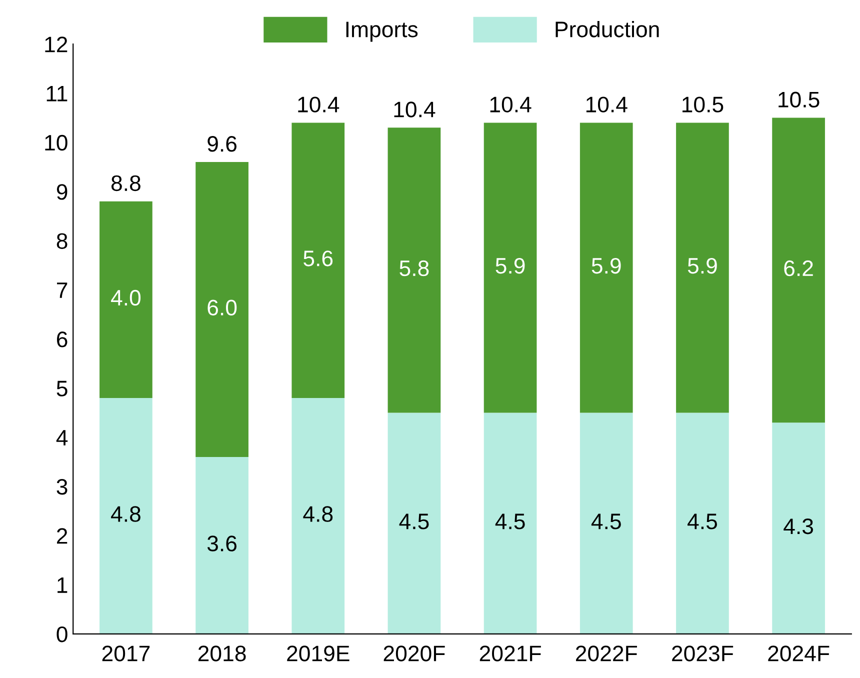 Image resolution: width=860 pixels, height=678 pixels. Describe the element at coordinates (62, 487) in the screenshot. I see `y-tick-label: 3` at that location.